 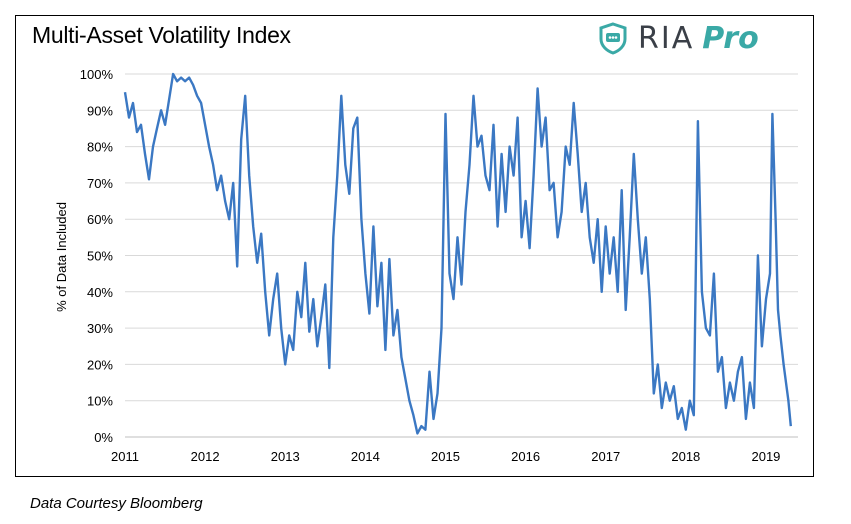 I want to click on y-axis-label: % of Data Included, so click(x=61, y=257).